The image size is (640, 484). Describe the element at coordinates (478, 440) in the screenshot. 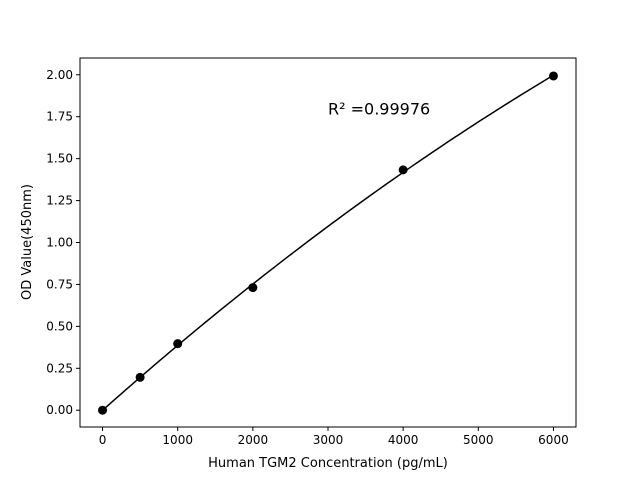

I see `x-tick-label: 5000` at that location.